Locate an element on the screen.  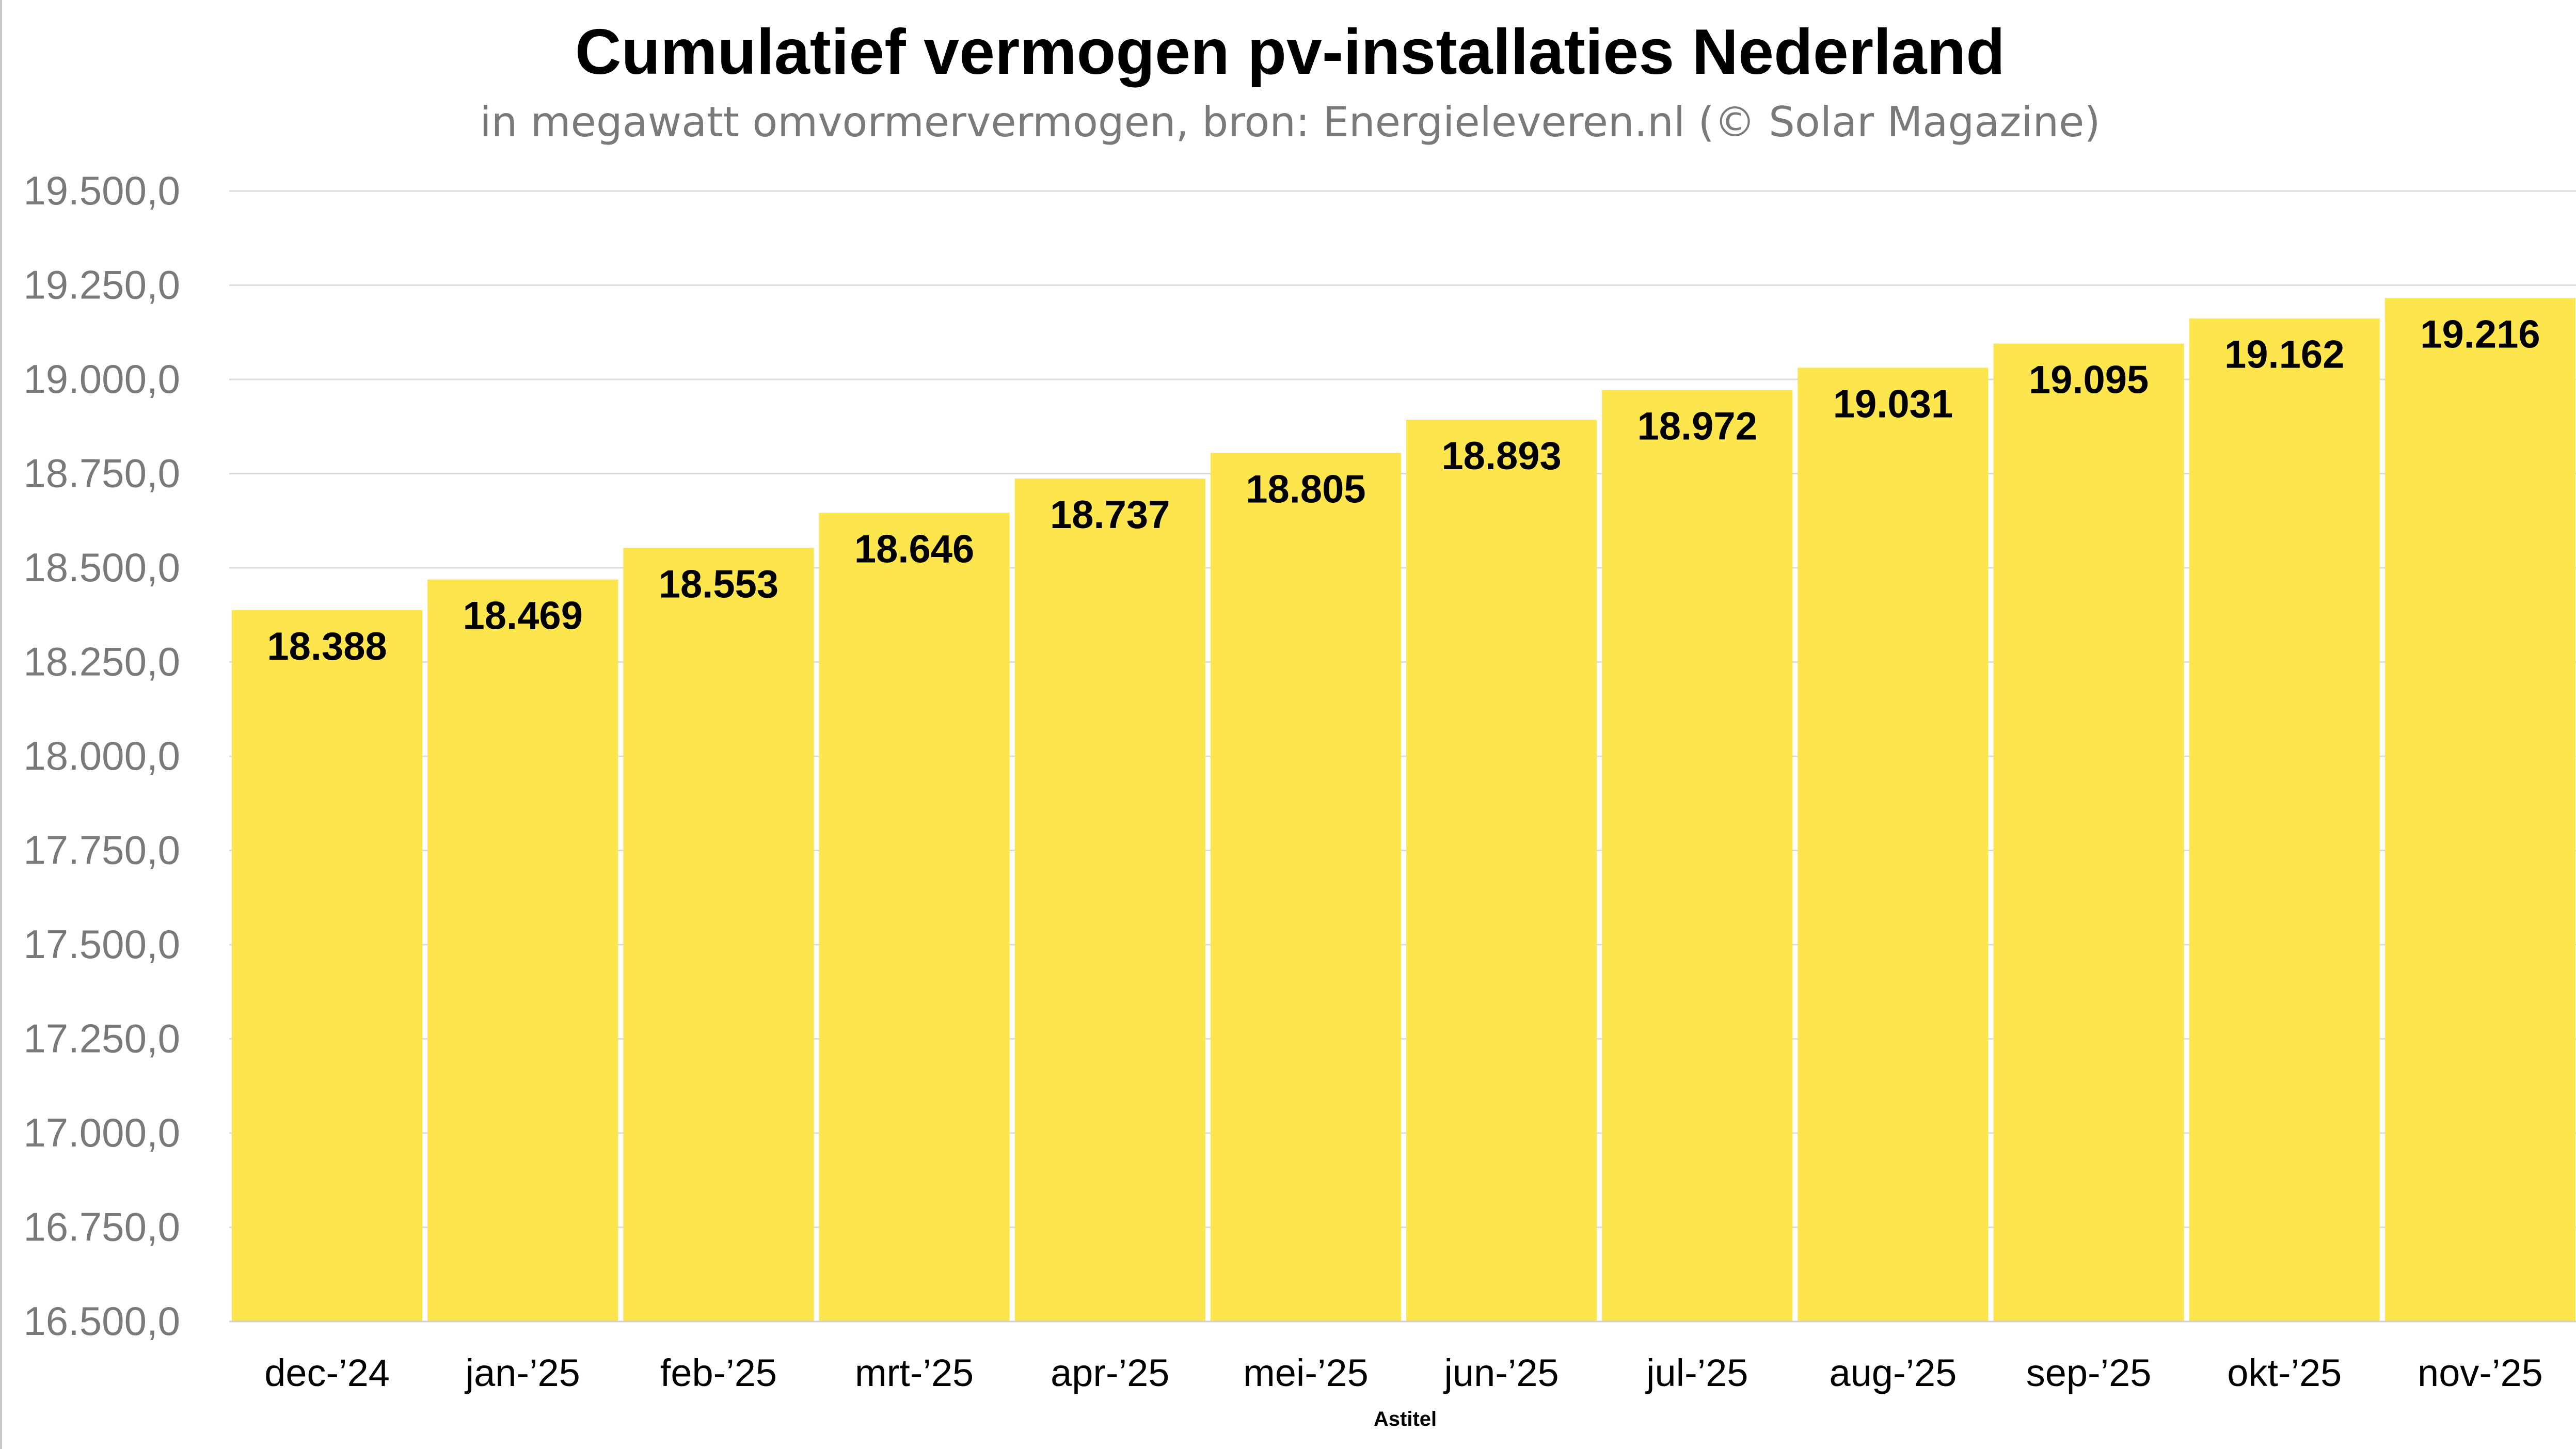
y-tick-label: 17.250,0 is located at coordinates (101, 1038).